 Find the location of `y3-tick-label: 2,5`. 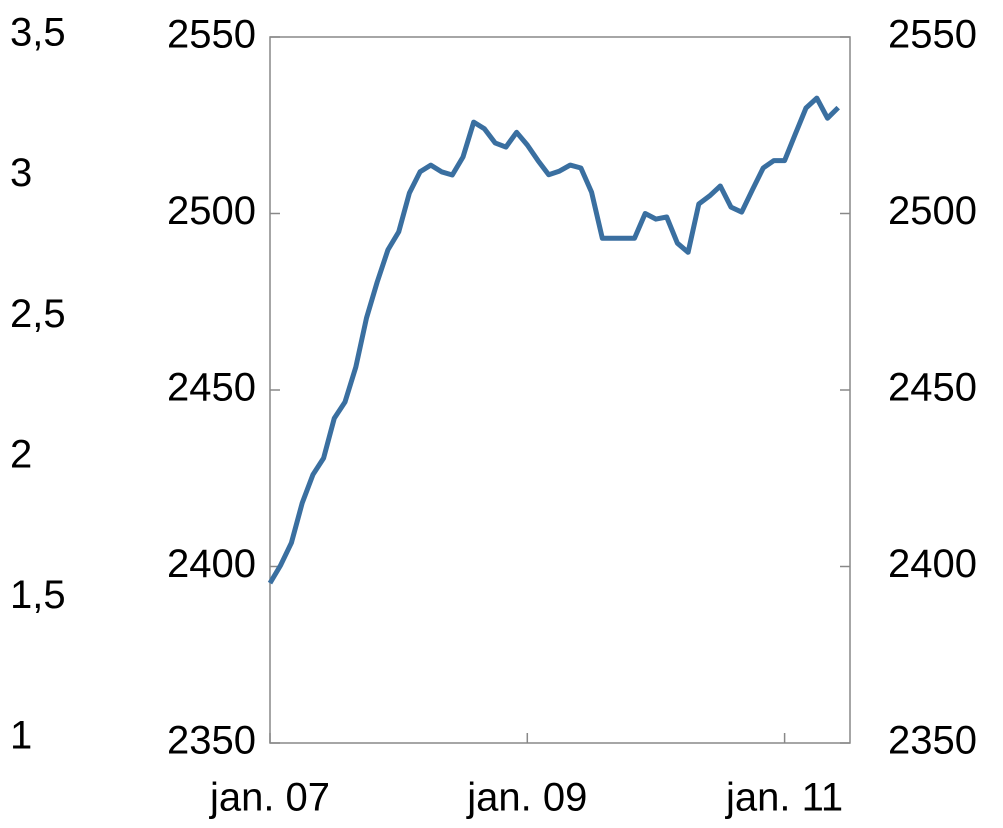

y3-tick-label: 2,5 is located at coordinates (38, 314).